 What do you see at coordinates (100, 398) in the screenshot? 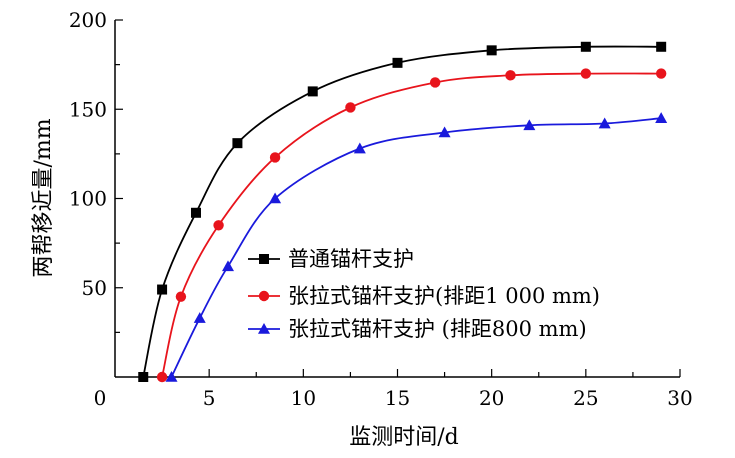
I see `x-tick-label: 0` at bounding box center [100, 398].